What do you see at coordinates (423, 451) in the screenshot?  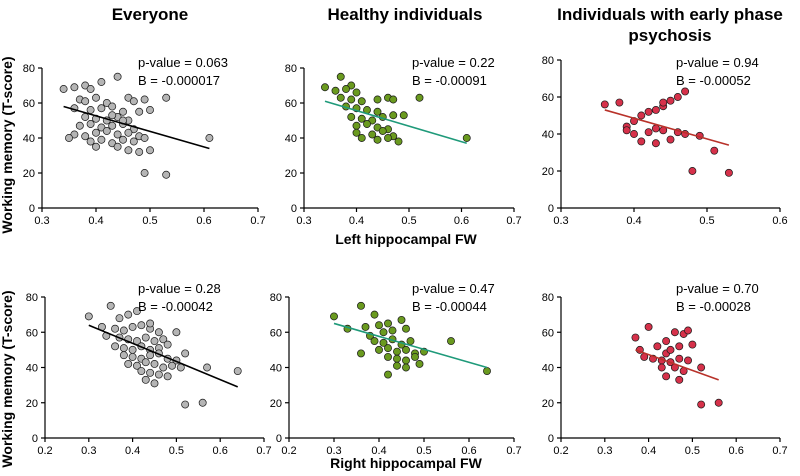 I see `right-healthy-x-tick-label: 0.5` at bounding box center [423, 451].